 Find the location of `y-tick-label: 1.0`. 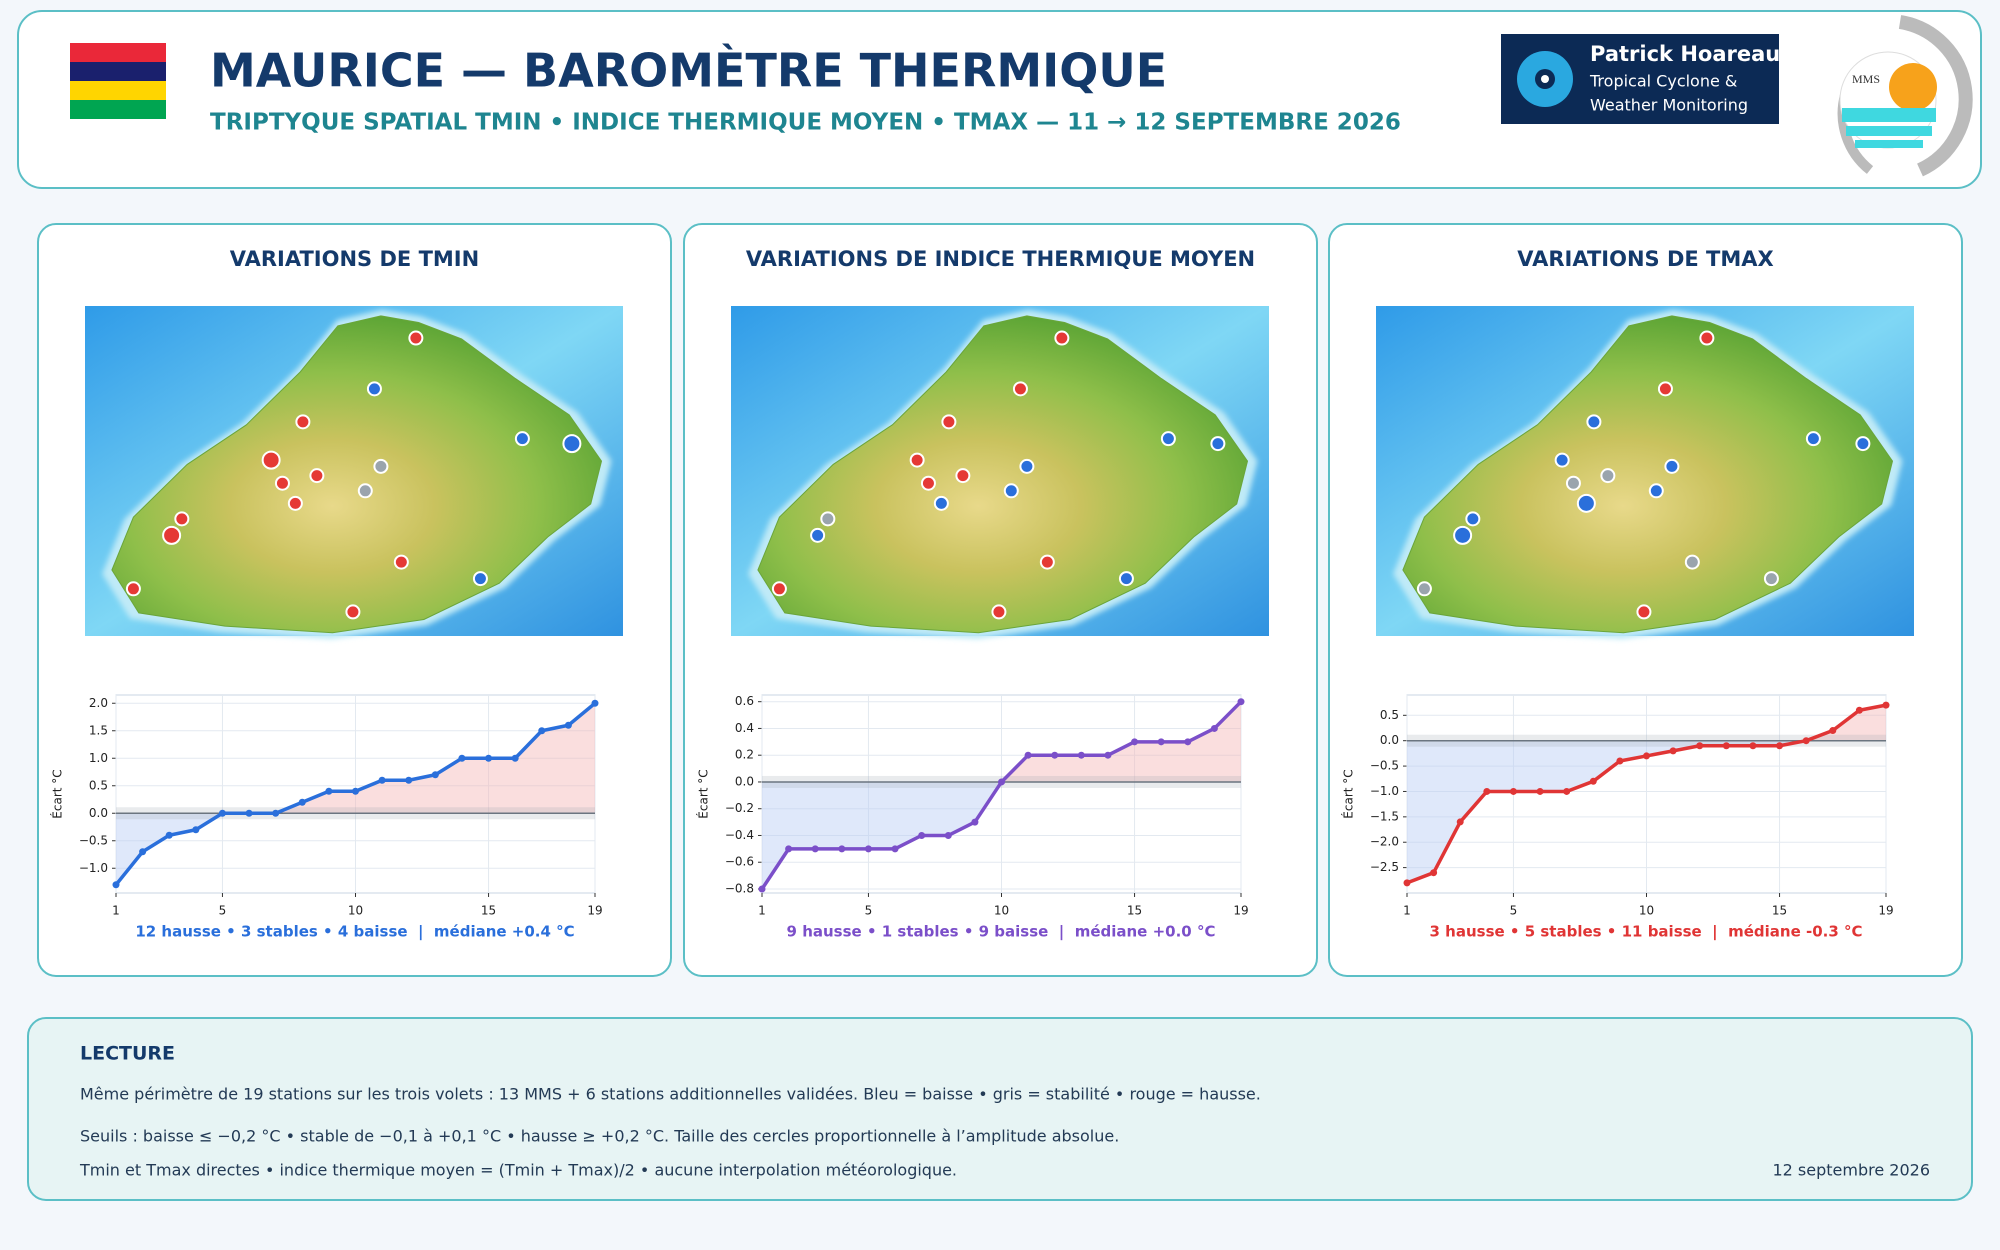

y-tick-label: 1.0 is located at coordinates (98, 758).